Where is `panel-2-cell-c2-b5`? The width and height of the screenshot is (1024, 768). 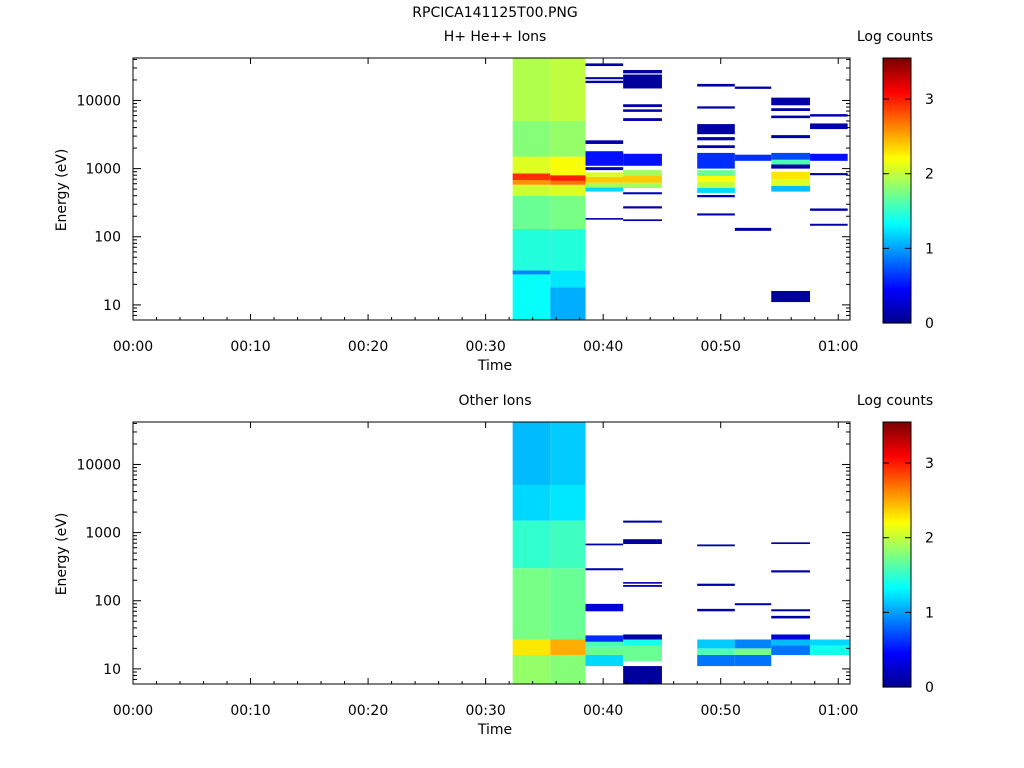
panel-2-cell-c2-b5 is located at coordinates (604, 569).